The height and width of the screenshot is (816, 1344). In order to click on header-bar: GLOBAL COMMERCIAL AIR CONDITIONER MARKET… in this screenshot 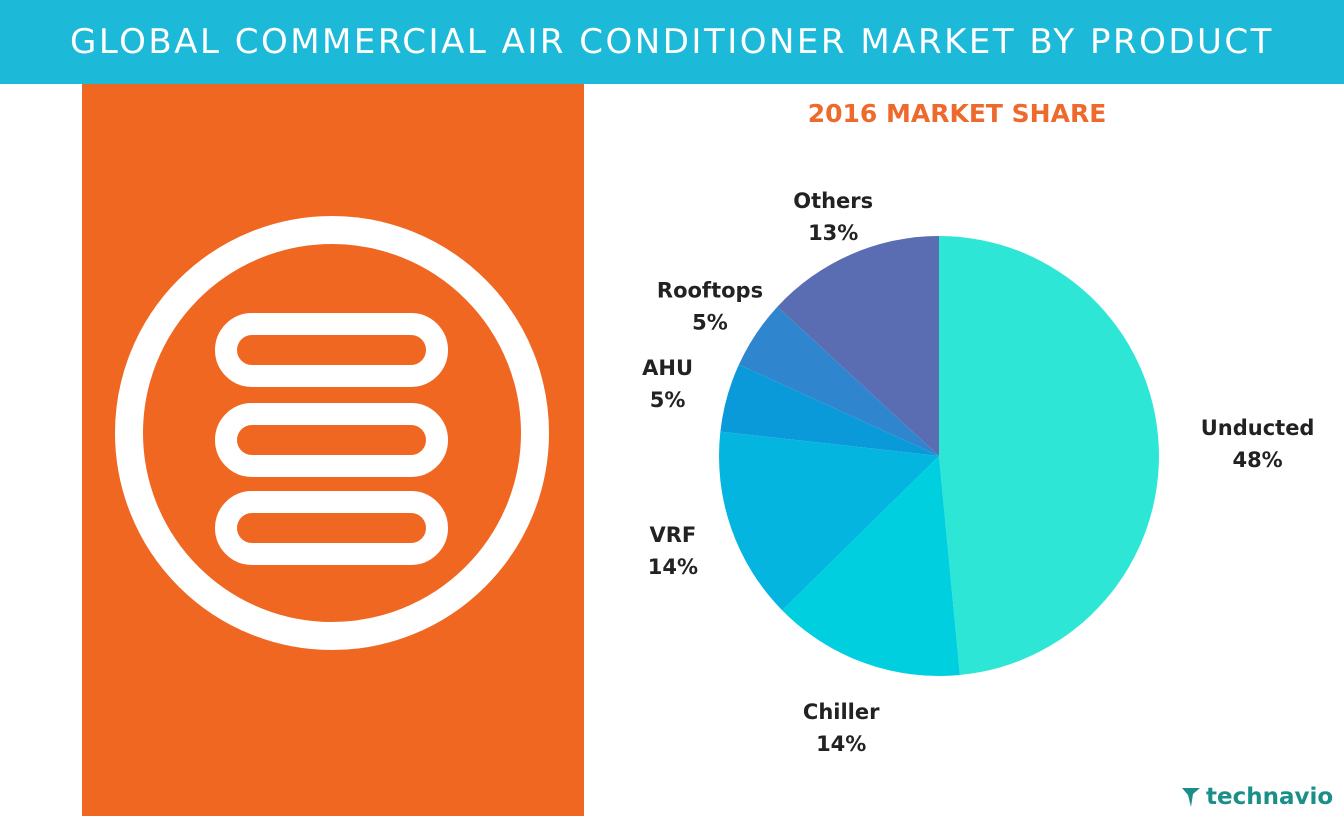, I will do `click(672, 42)`.